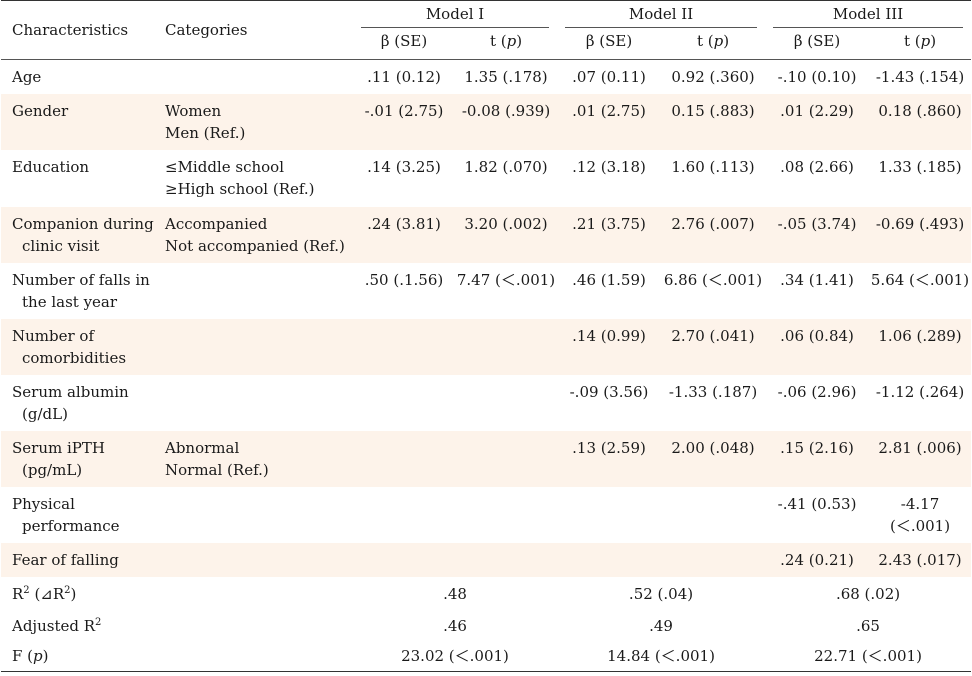 The width and height of the screenshot is (972, 676). What do you see at coordinates (920, 235) in the screenshot?
I see `model-3-t-p: -0.69 (.493)` at bounding box center [920, 235].